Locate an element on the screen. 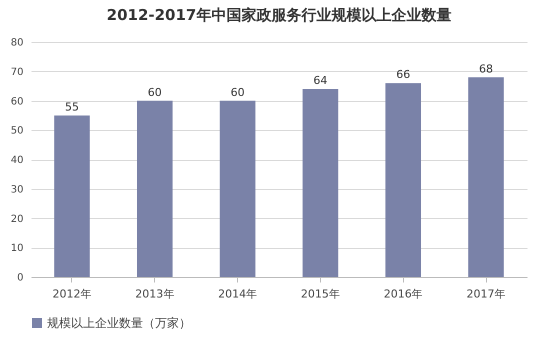 This screenshot has height=337, width=539. data-label: 55 is located at coordinates (71, 107).